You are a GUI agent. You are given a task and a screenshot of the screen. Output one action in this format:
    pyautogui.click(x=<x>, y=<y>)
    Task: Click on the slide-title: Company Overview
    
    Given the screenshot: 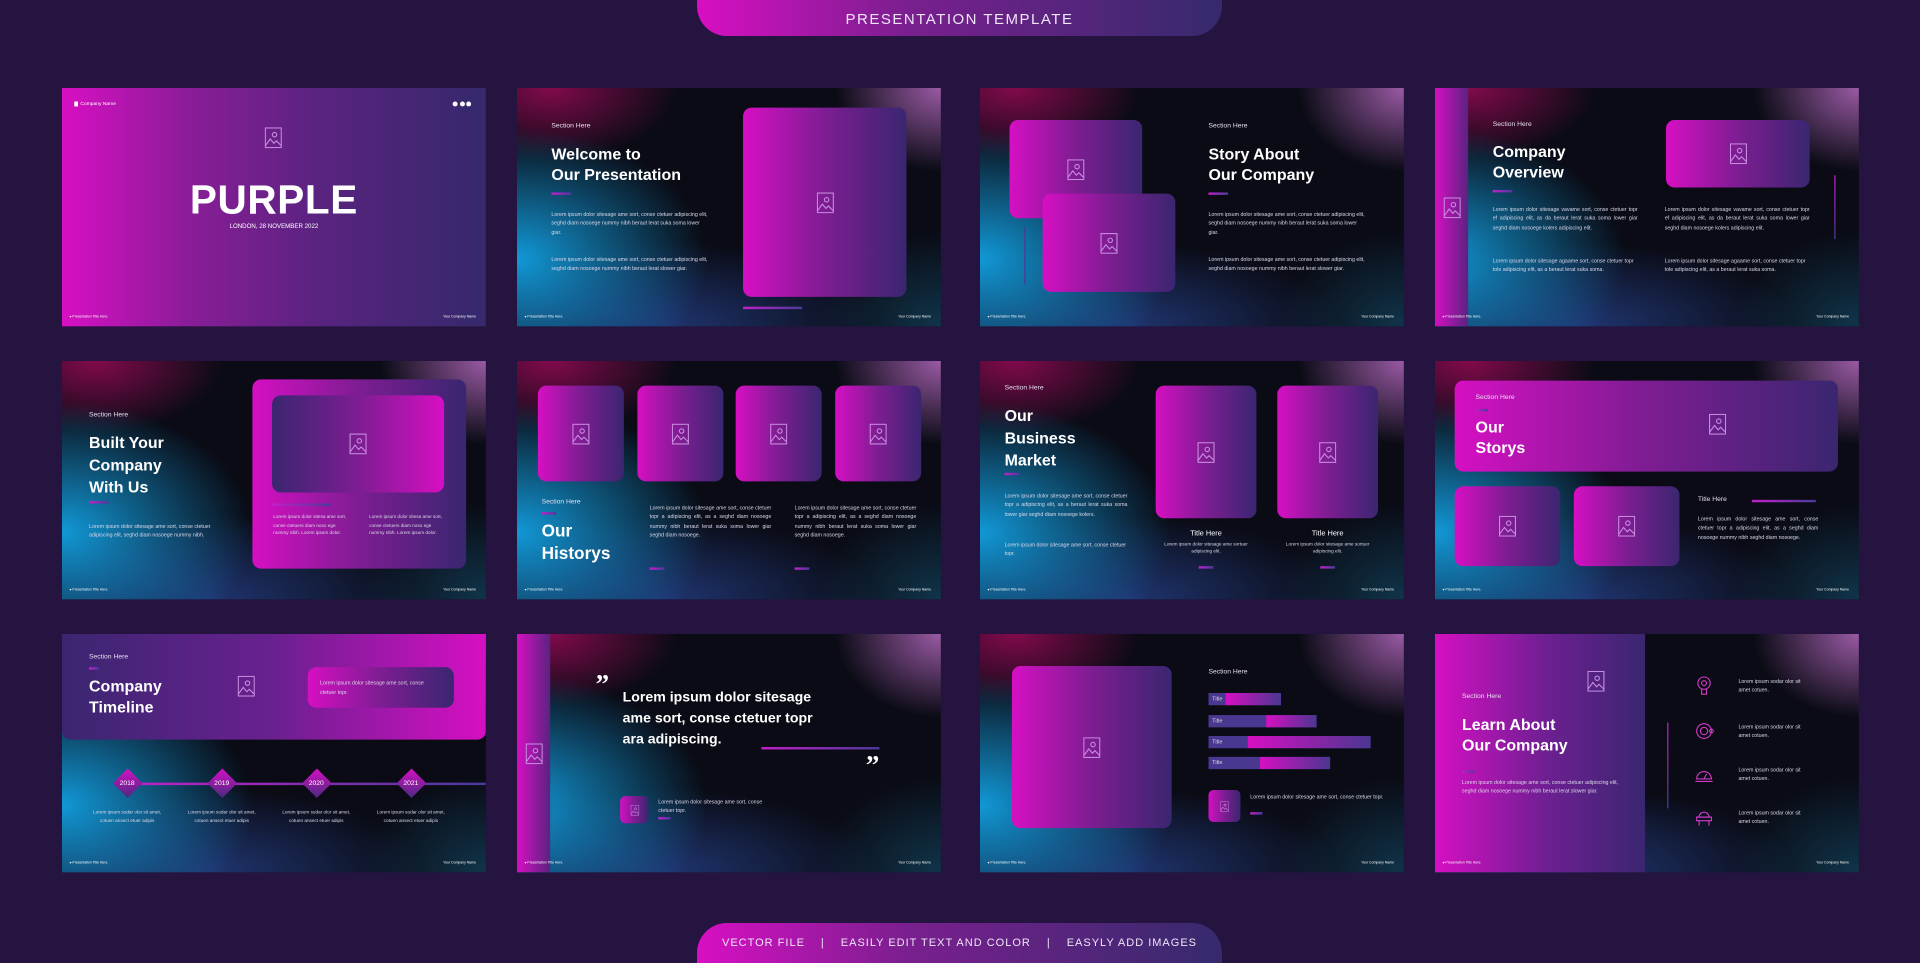 What is the action you would take?
    pyautogui.click(x=1529, y=162)
    